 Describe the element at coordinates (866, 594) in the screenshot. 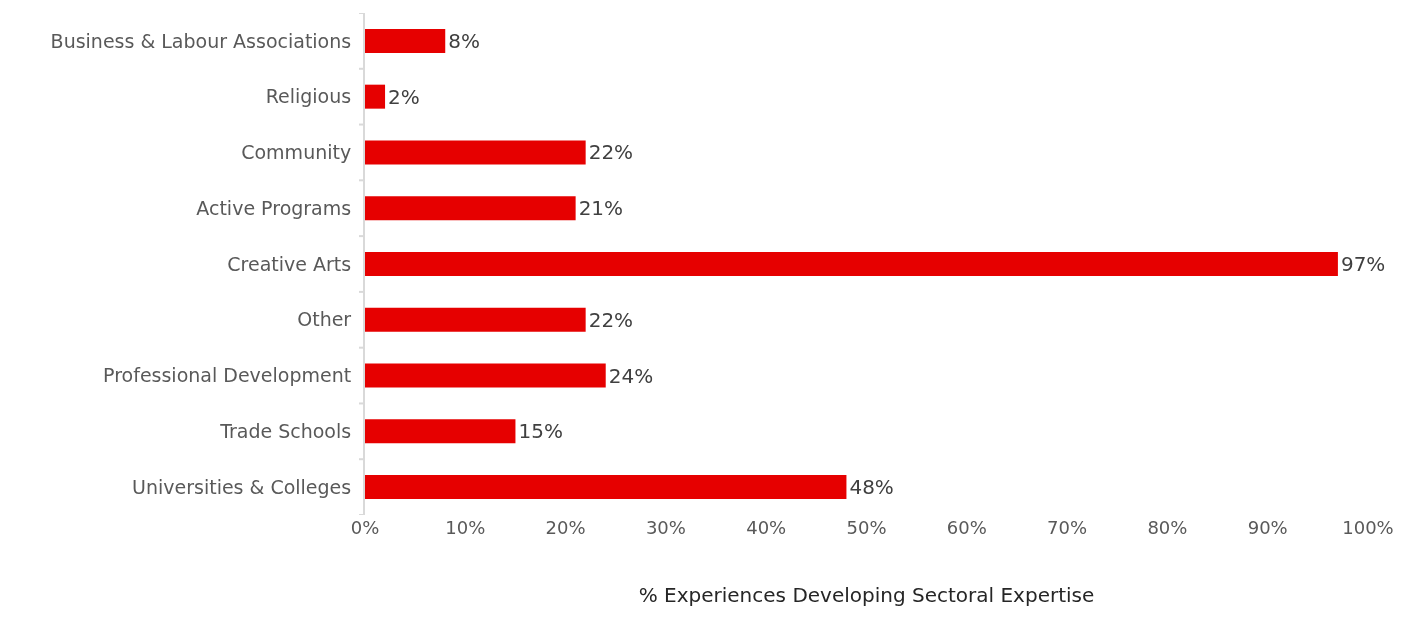

I see `x-axis-title: % Experiences Developing Sectoral Expertise` at that location.